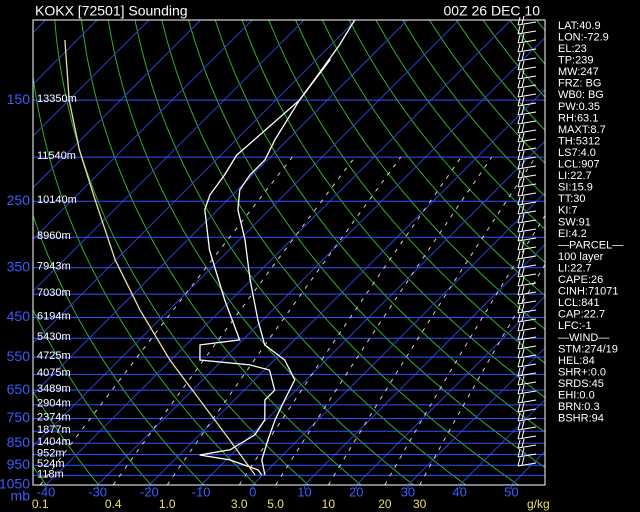 The height and width of the screenshot is (512, 640). What do you see at coordinates (15, 484) in the screenshot?
I see `y-tick-label: 1050` at bounding box center [15, 484].